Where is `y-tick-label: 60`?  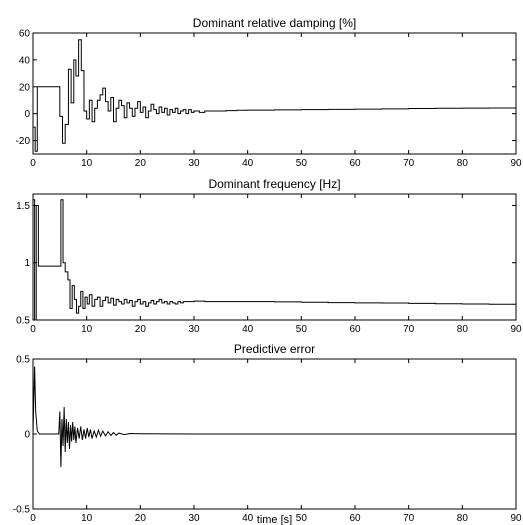
y-tick-label: 60 is located at coordinates (25, 34).